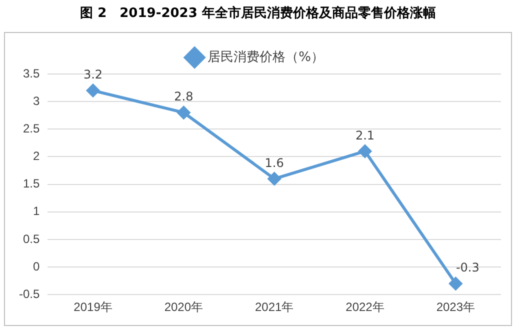  What do you see at coordinates (36, 211) in the screenshot?
I see `y-tick-label: 1` at bounding box center [36, 211].